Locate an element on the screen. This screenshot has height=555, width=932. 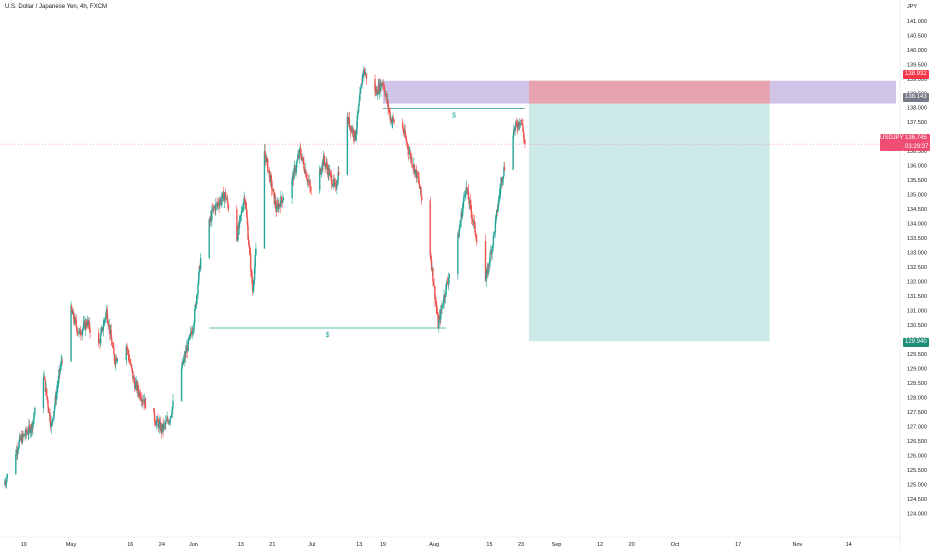
price-tick-label: 141.000 is located at coordinates (917, 22).